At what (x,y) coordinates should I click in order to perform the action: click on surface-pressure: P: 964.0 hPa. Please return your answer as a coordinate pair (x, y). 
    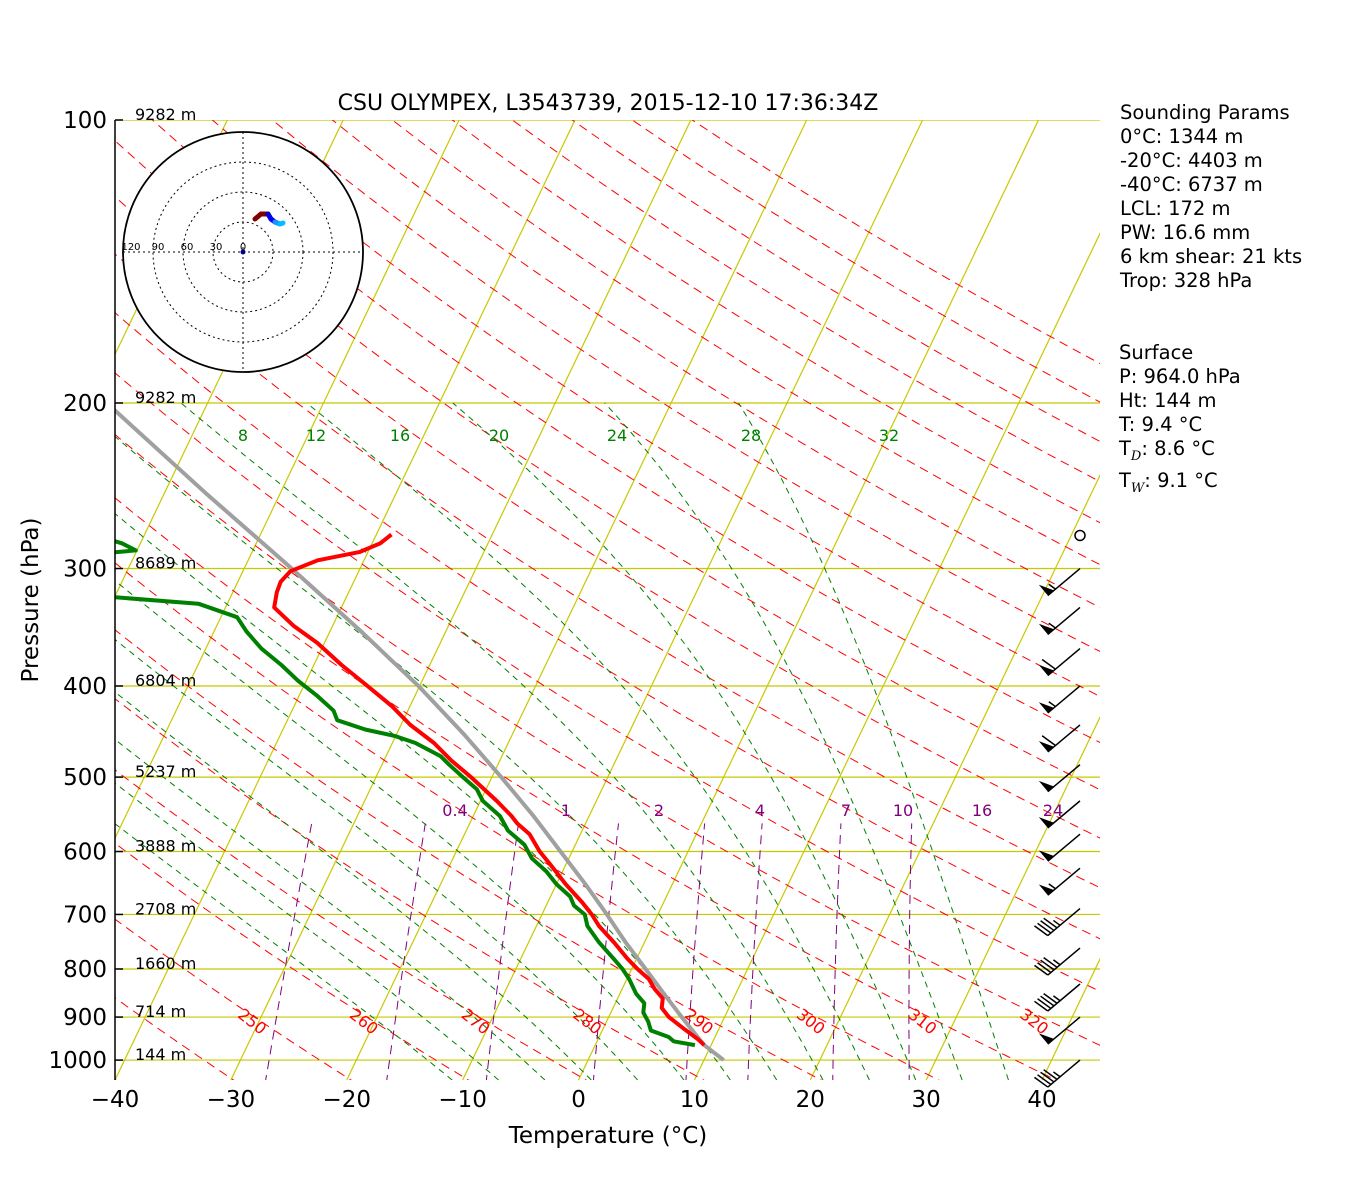
    Looking at the image, I should click on (1180, 376).